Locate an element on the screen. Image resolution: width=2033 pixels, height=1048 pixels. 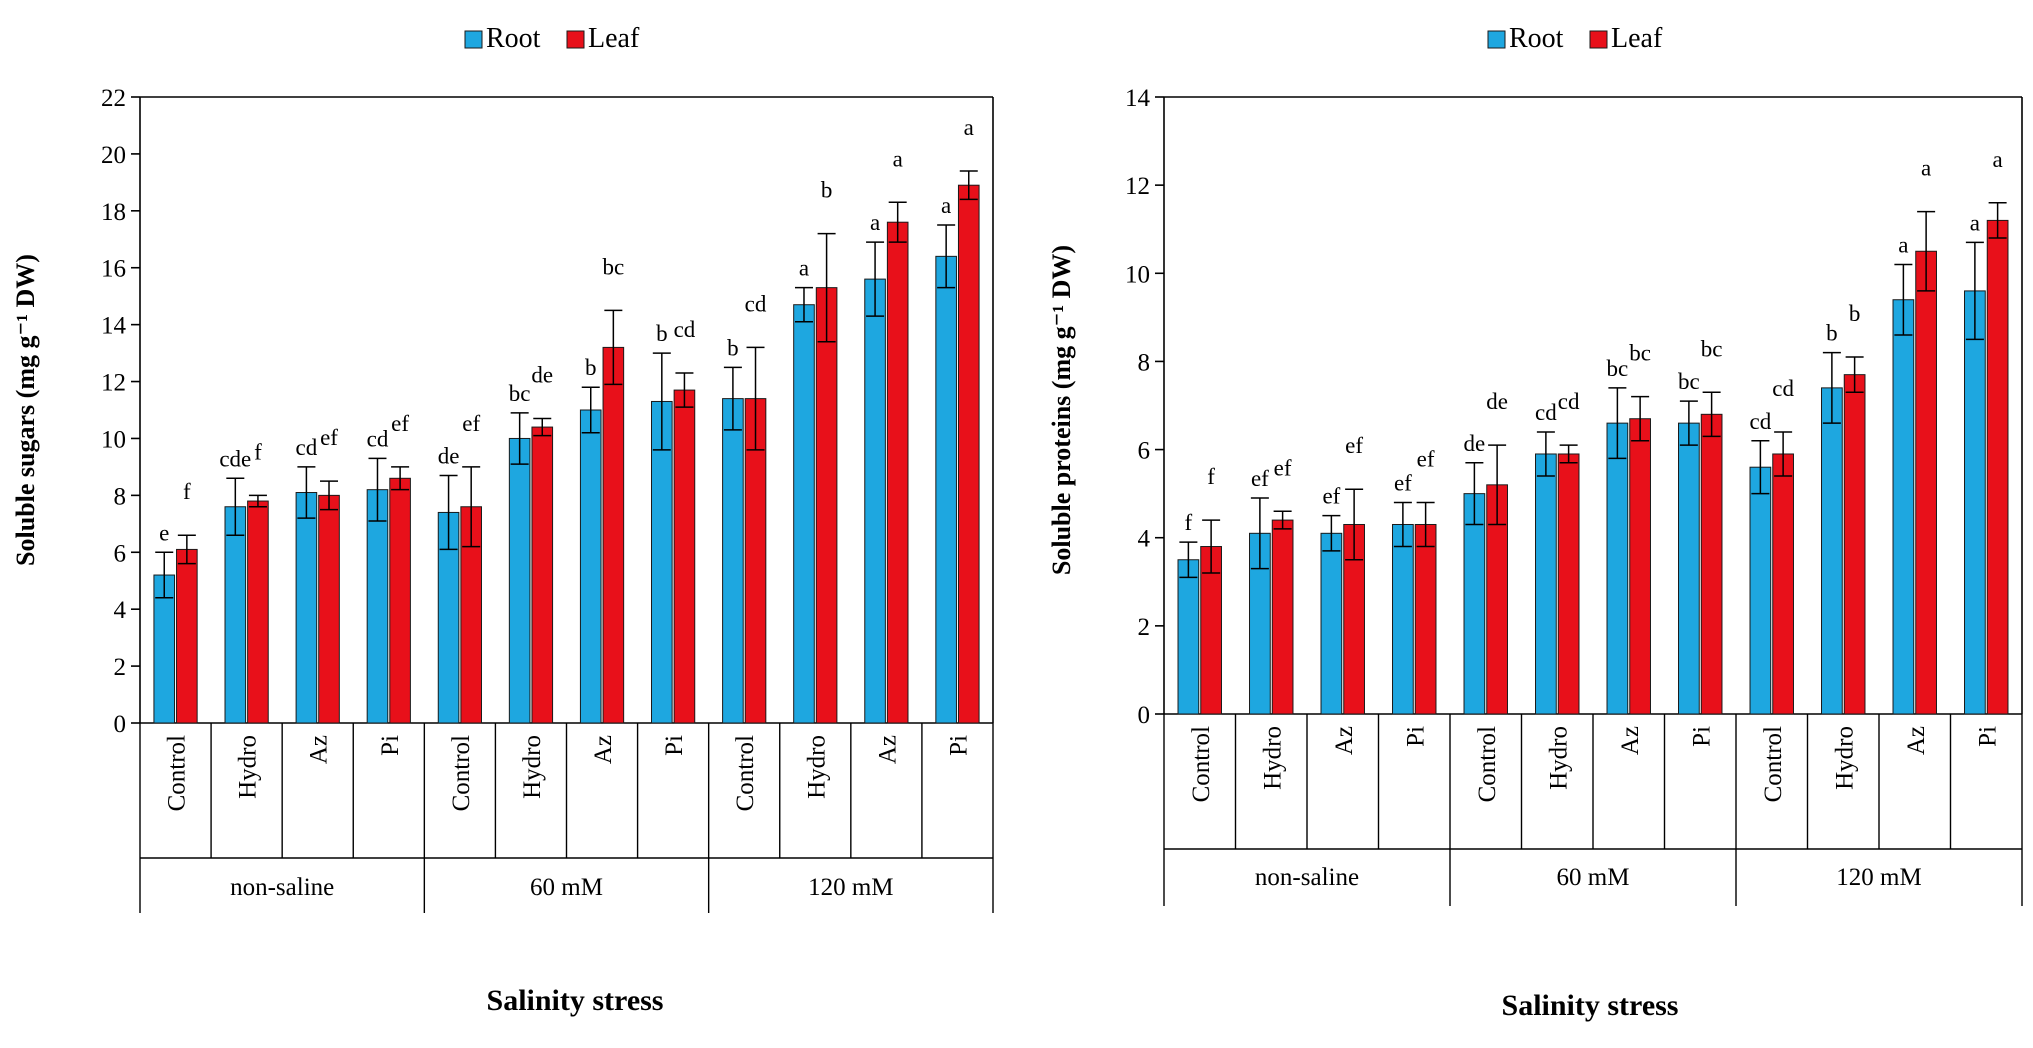
significance-label: e is located at coordinates (164, 532).